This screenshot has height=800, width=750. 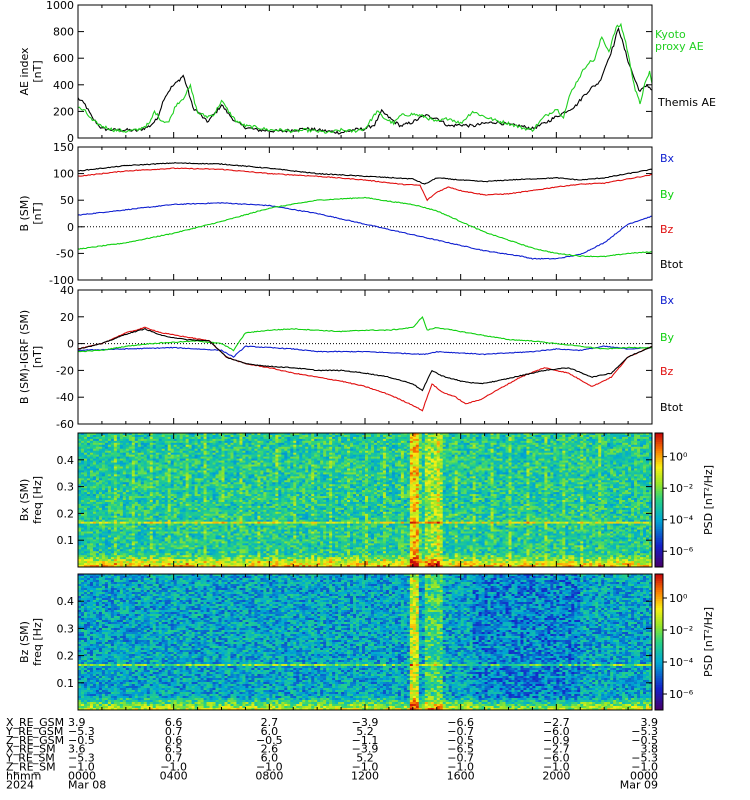 What do you see at coordinates (63, 32) in the screenshot?
I see `y-tick-label: 800` at bounding box center [63, 32].